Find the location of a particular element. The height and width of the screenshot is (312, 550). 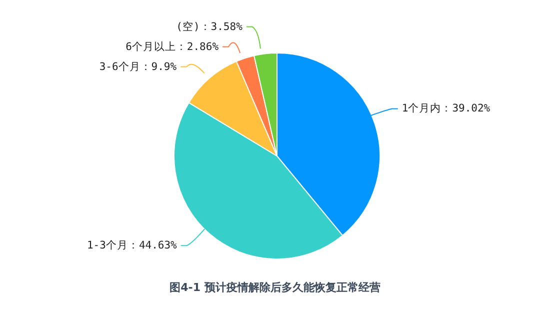

slice-label: (空)：3.58% is located at coordinates (210, 26).